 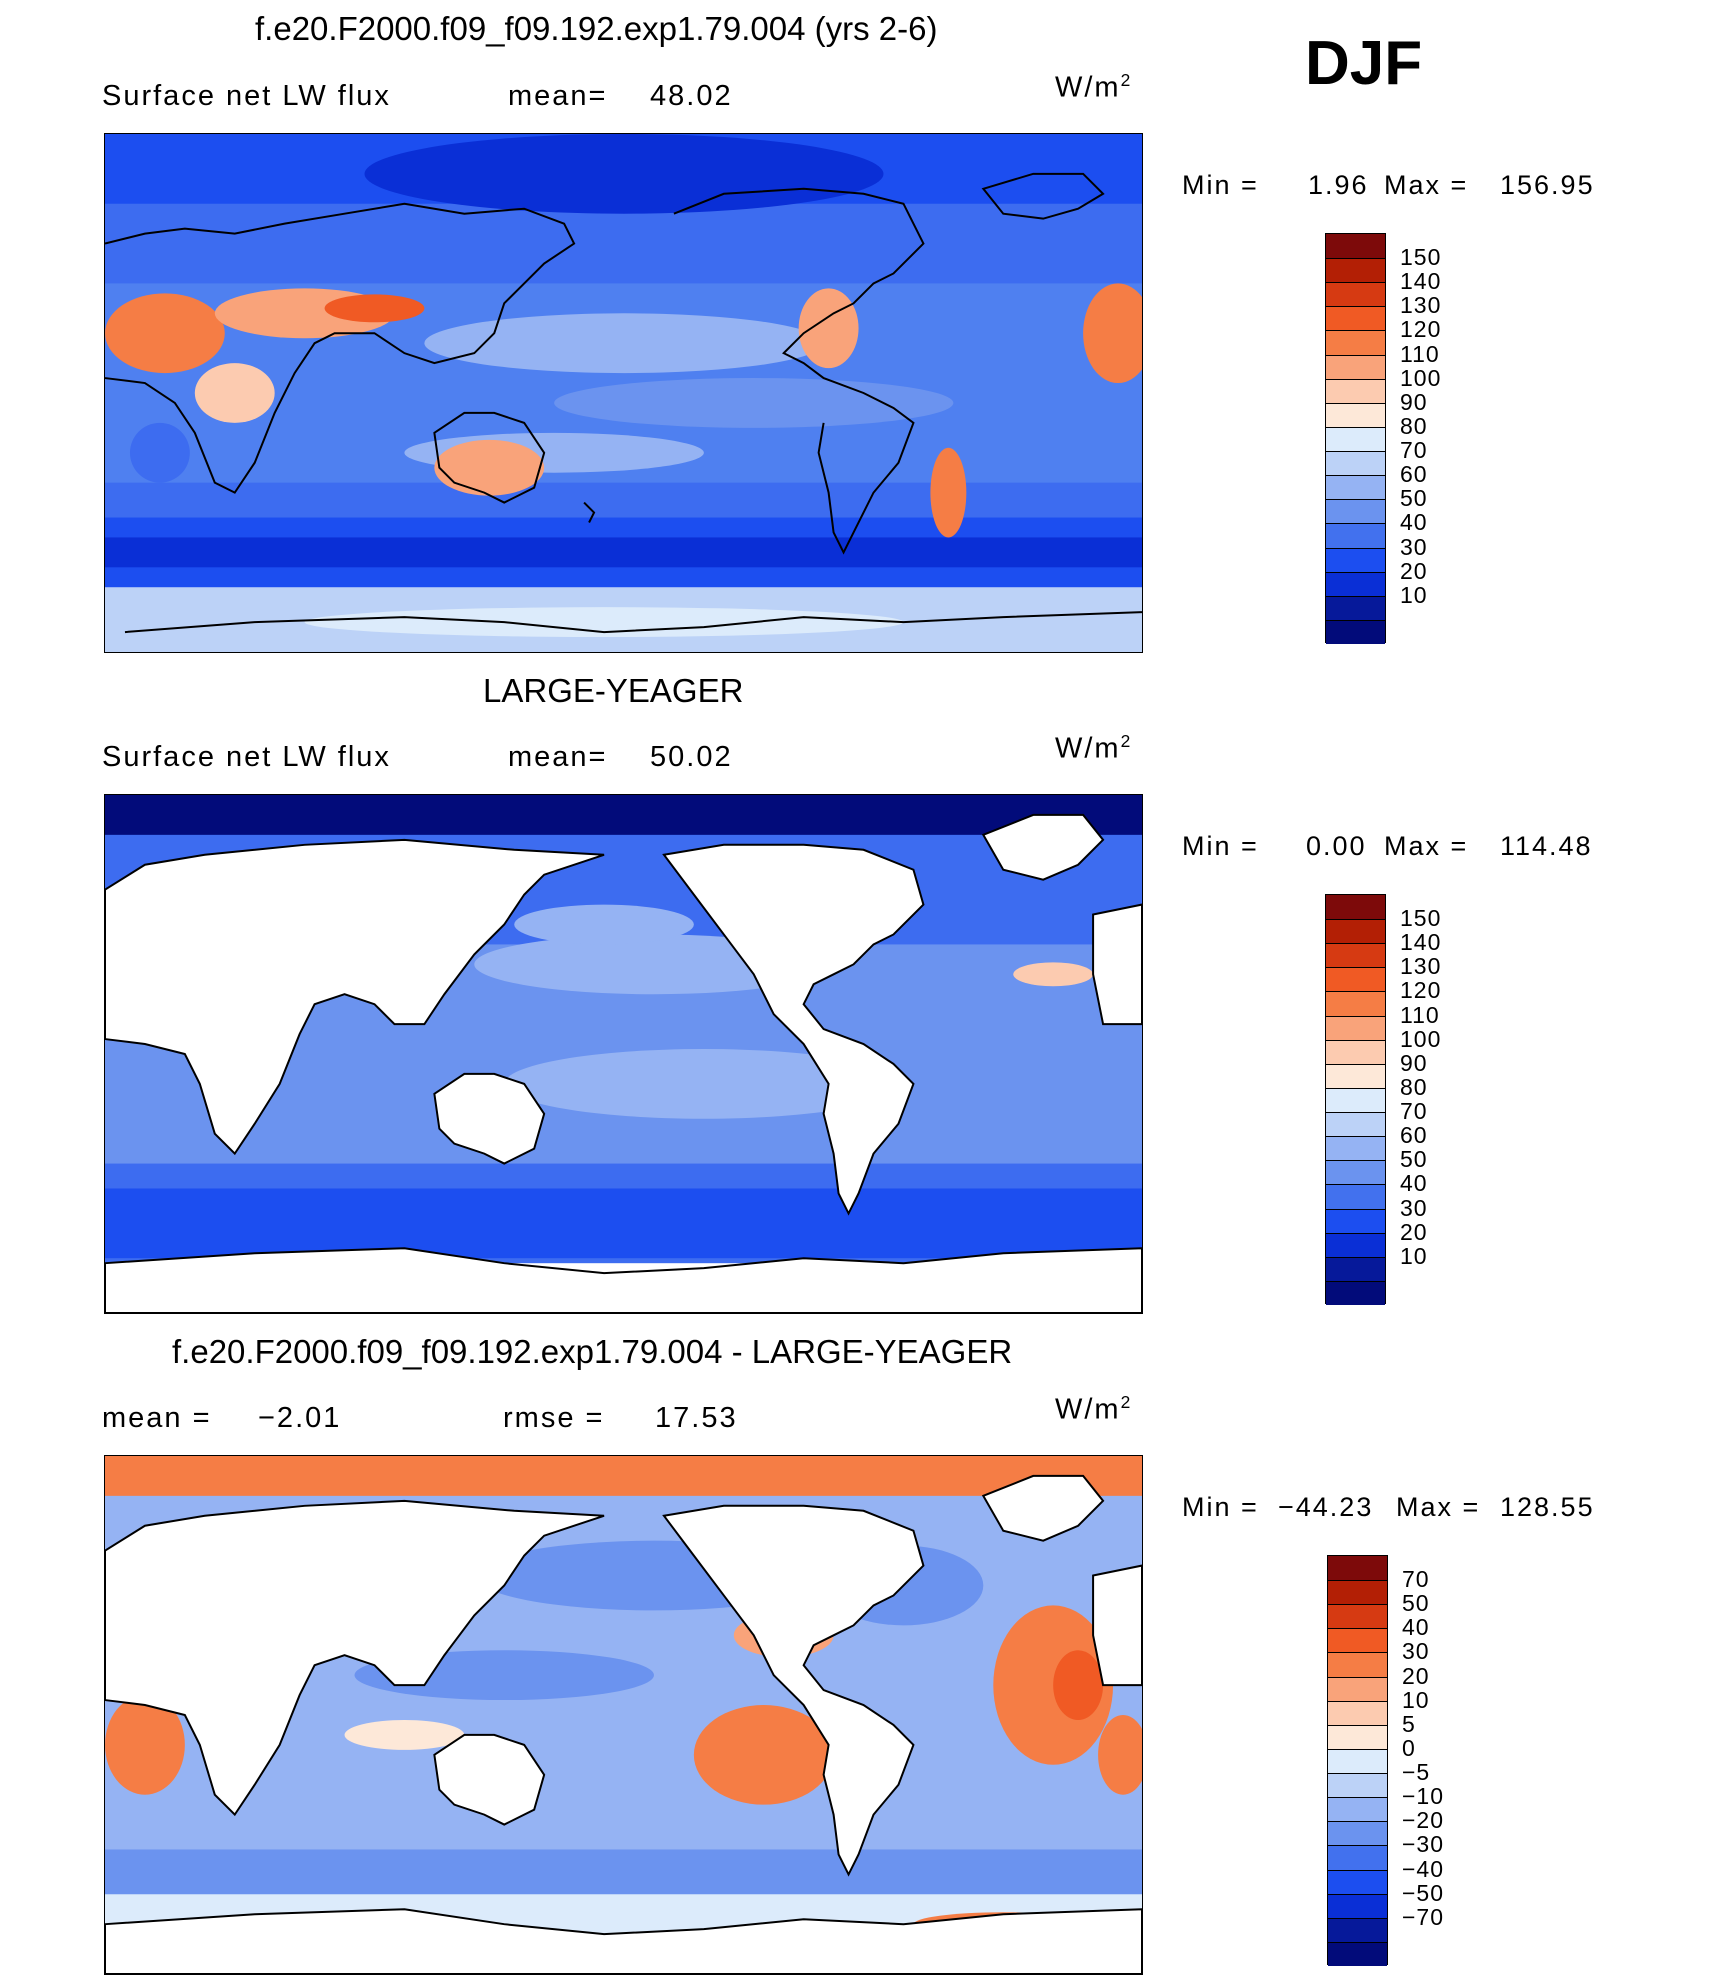 I want to click on panel3-max-value: 128.55, so click(x=1547, y=1507).